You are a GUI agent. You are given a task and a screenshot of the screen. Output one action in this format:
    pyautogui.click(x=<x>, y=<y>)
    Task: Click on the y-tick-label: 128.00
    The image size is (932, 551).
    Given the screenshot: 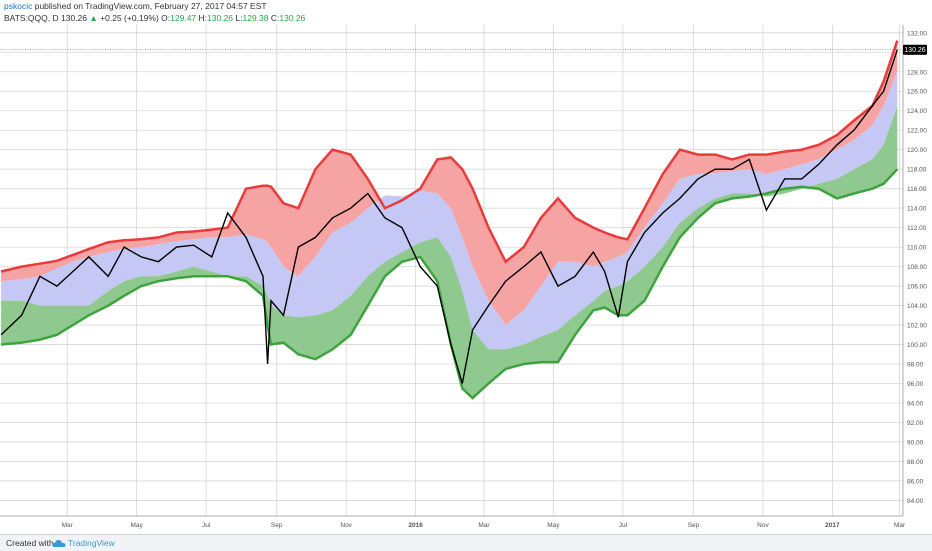 What is the action you would take?
    pyautogui.click(x=917, y=72)
    